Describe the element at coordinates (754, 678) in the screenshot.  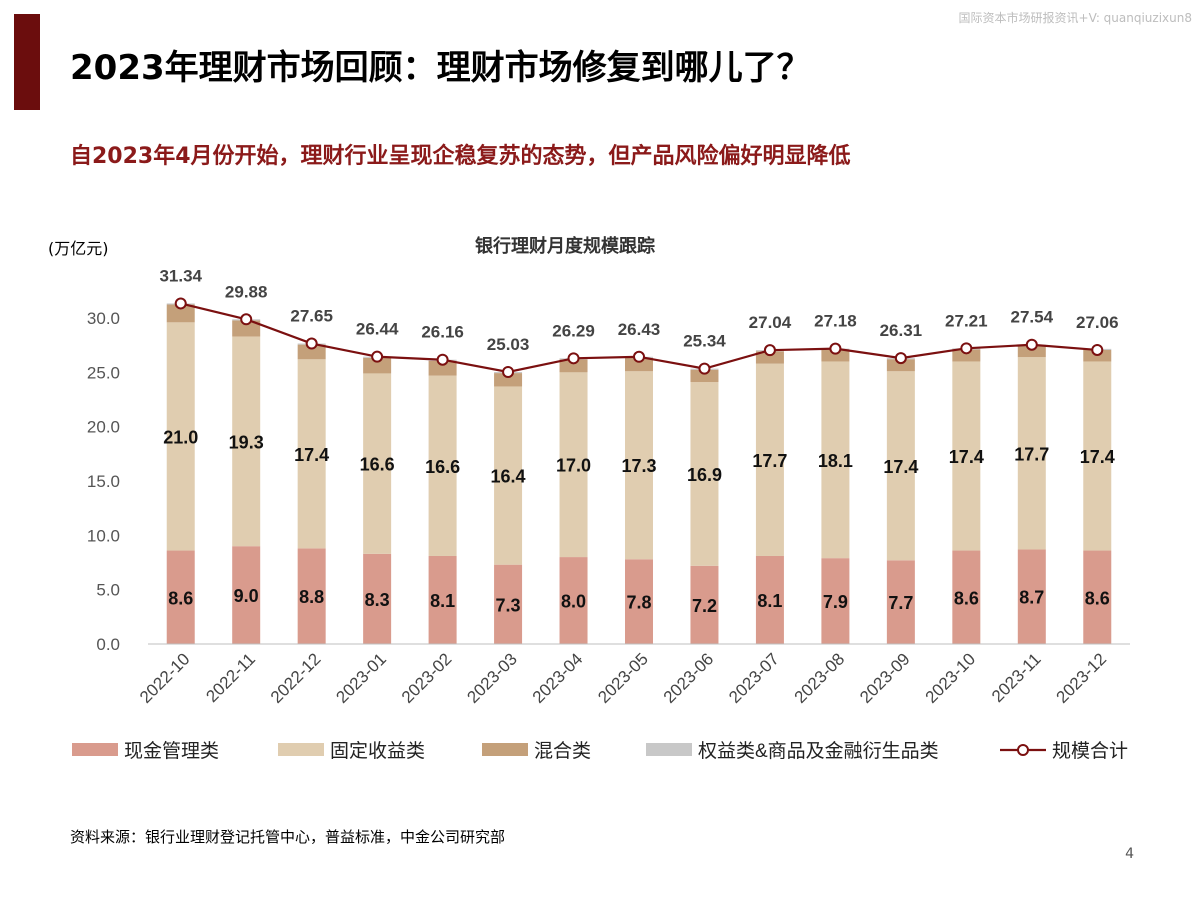
I see `x-tick-label: 2023-07` at that location.